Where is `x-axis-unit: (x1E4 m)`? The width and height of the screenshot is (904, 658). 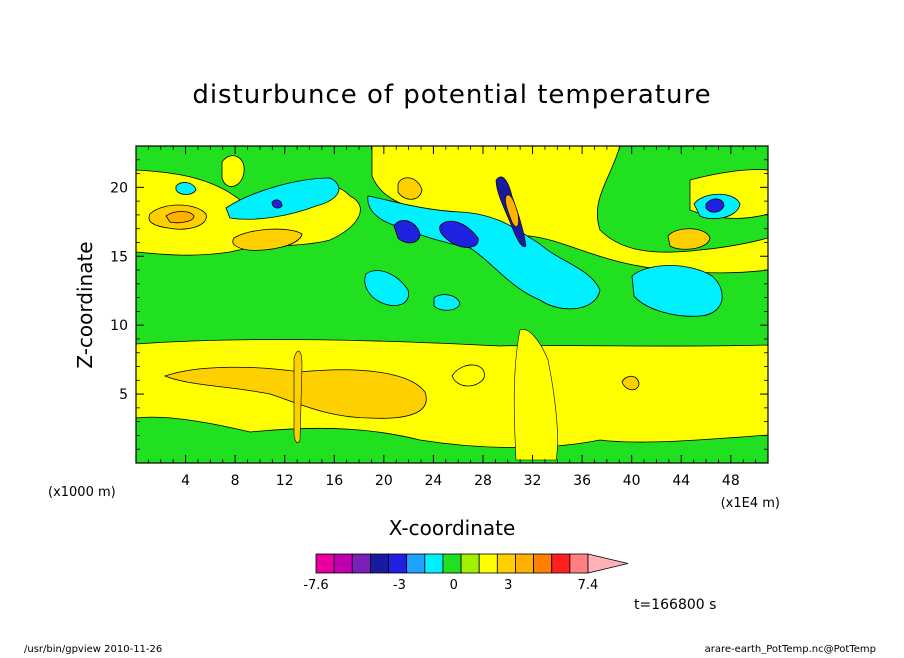 x-axis-unit: (x1E4 m) is located at coordinates (750, 503).